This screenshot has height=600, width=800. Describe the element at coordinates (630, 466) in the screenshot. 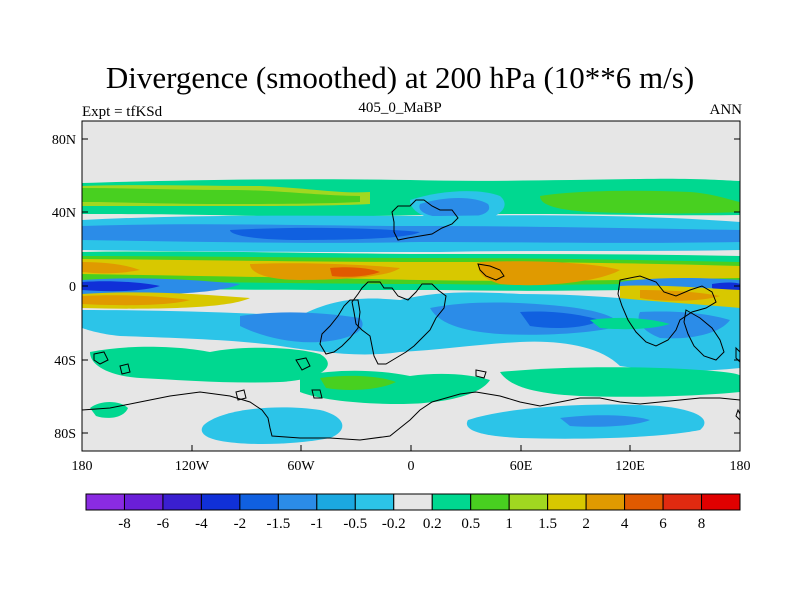

I see `lon-tick-label: 120E` at that location.